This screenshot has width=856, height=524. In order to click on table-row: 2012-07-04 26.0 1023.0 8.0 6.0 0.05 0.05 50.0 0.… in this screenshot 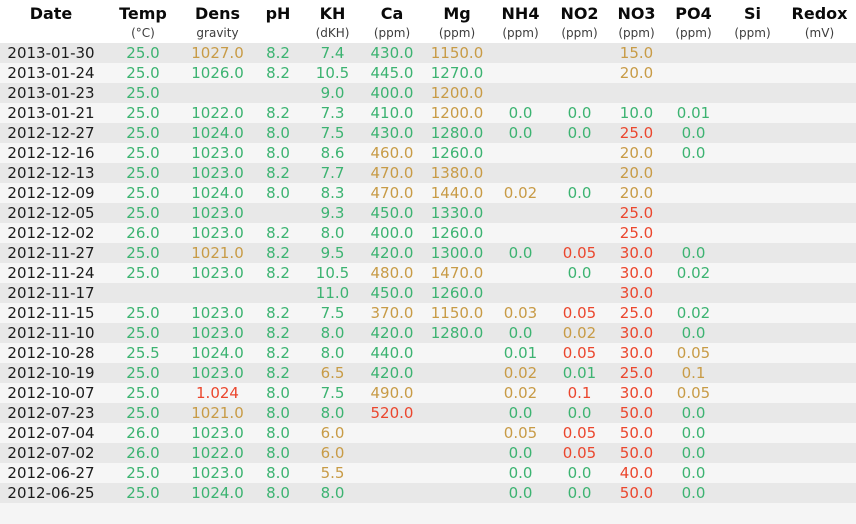, I will do `click(428, 433)`.